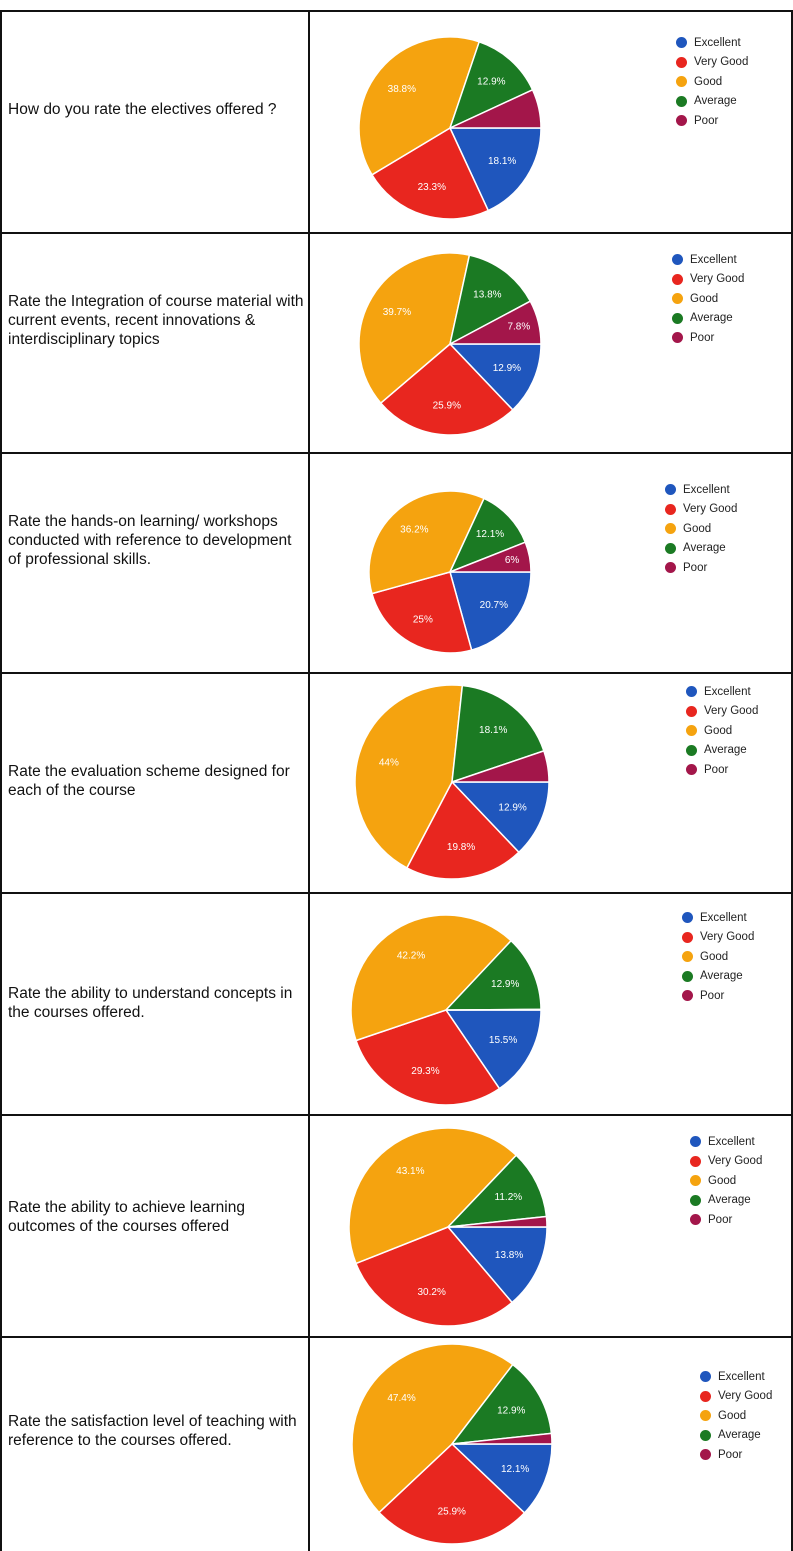 Image resolution: width=793 pixels, height=1551 pixels. What do you see at coordinates (414, 530) in the screenshot?
I see `slice-data-label: 36.2%` at bounding box center [414, 530].